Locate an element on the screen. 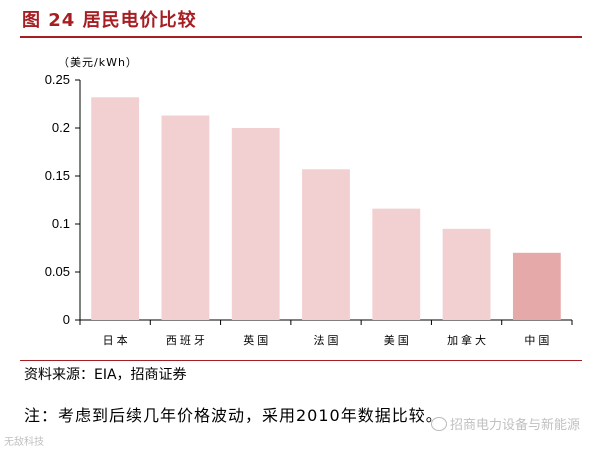 The height and width of the screenshot is (451, 592). x-category-label: 中国 is located at coordinates (538, 340).